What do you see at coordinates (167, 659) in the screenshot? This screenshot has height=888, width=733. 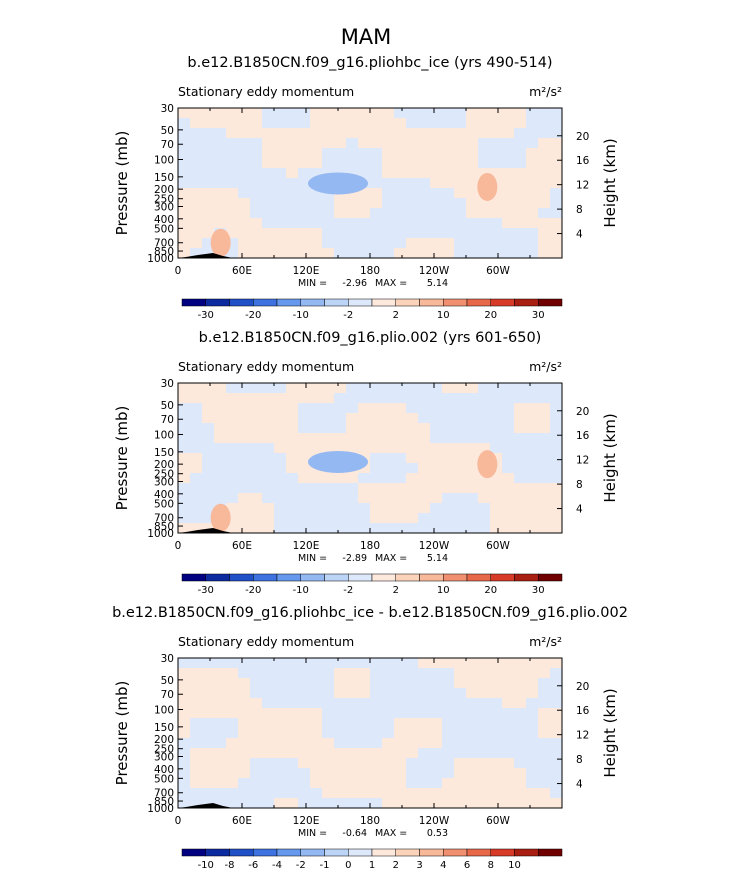 I see `y-tick-label: 30` at bounding box center [167, 659].